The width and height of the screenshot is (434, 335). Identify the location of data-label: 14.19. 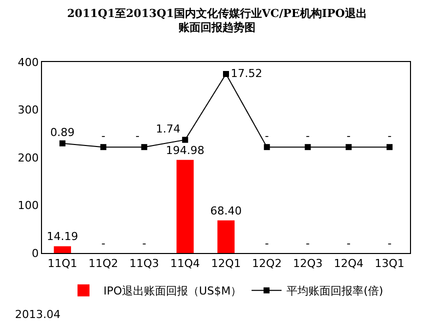
(62, 237).